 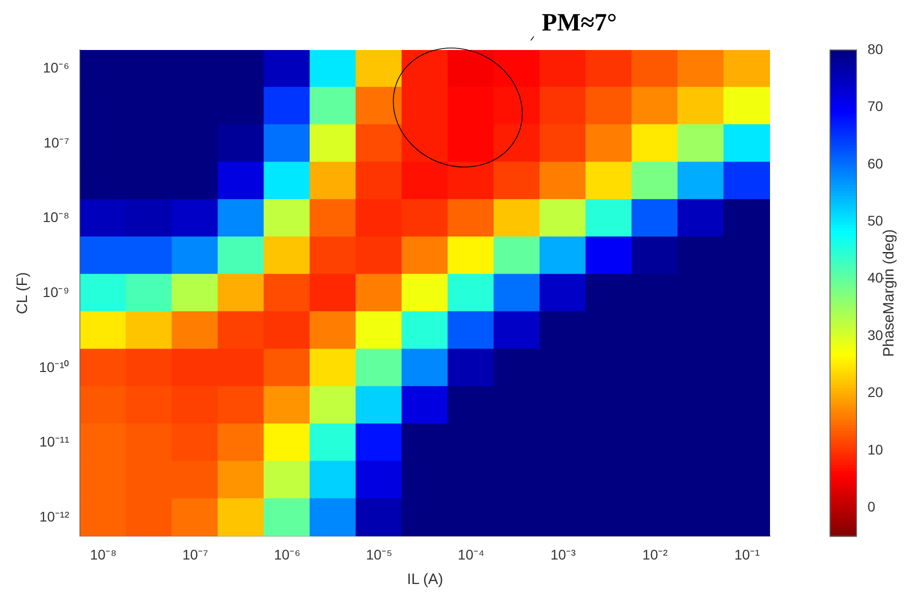 I want to click on y-tick-label: 10⁻⁷, so click(x=57, y=142).